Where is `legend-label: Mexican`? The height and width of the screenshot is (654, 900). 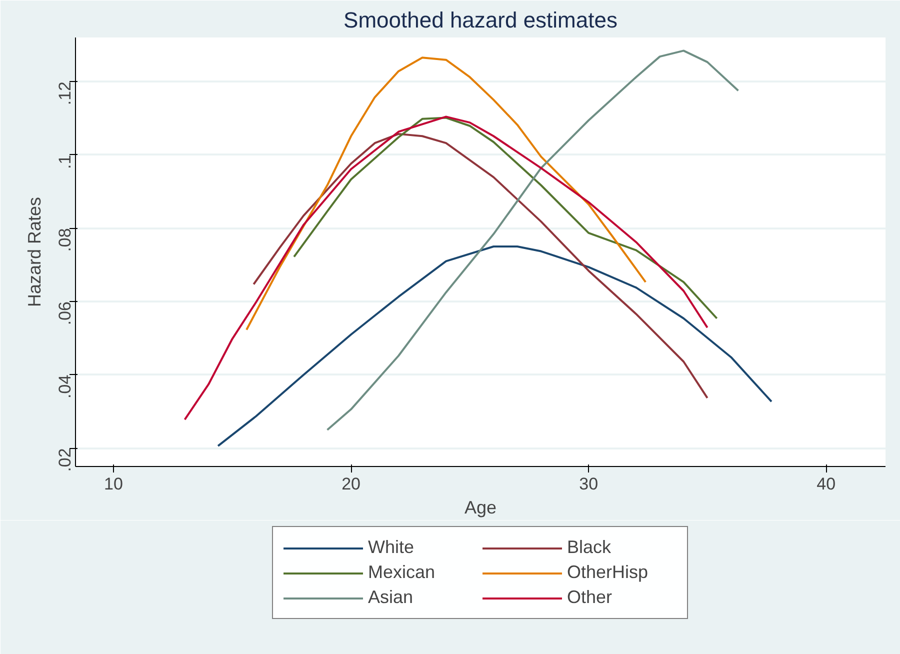 legend-label: Mexican is located at coordinates (402, 572).